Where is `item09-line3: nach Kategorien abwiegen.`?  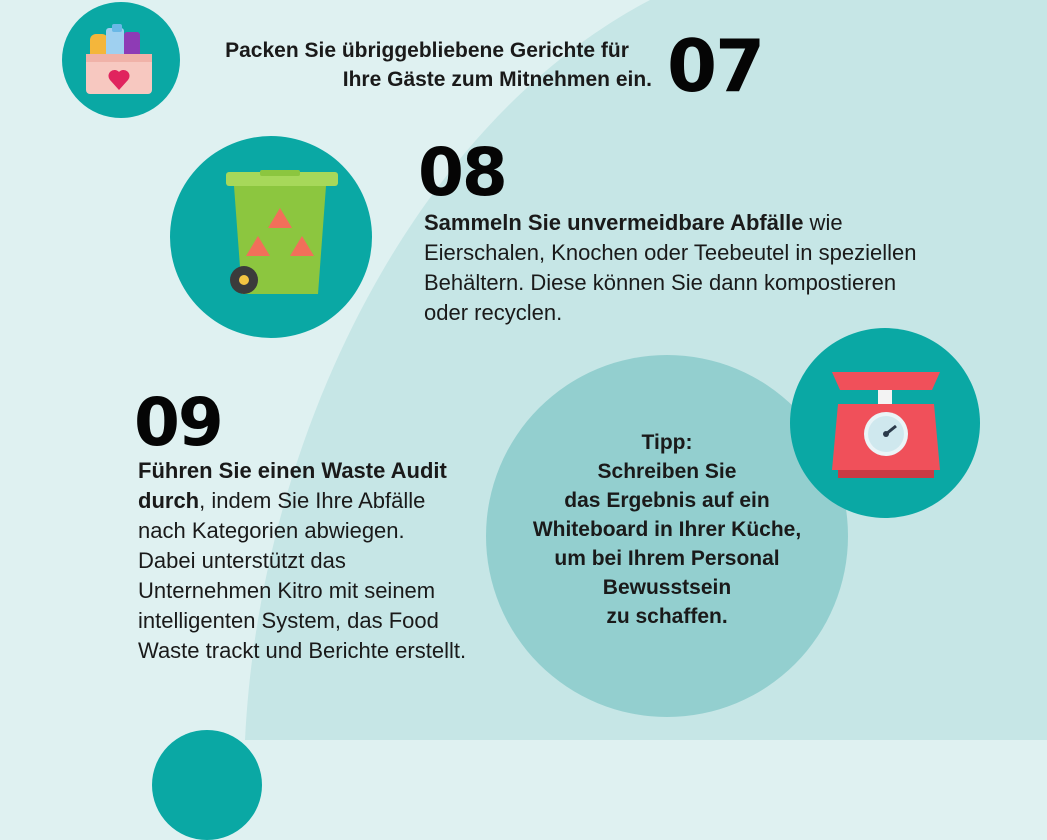 item09-line3: nach Kategorien abwiegen. is located at coordinates (271, 530).